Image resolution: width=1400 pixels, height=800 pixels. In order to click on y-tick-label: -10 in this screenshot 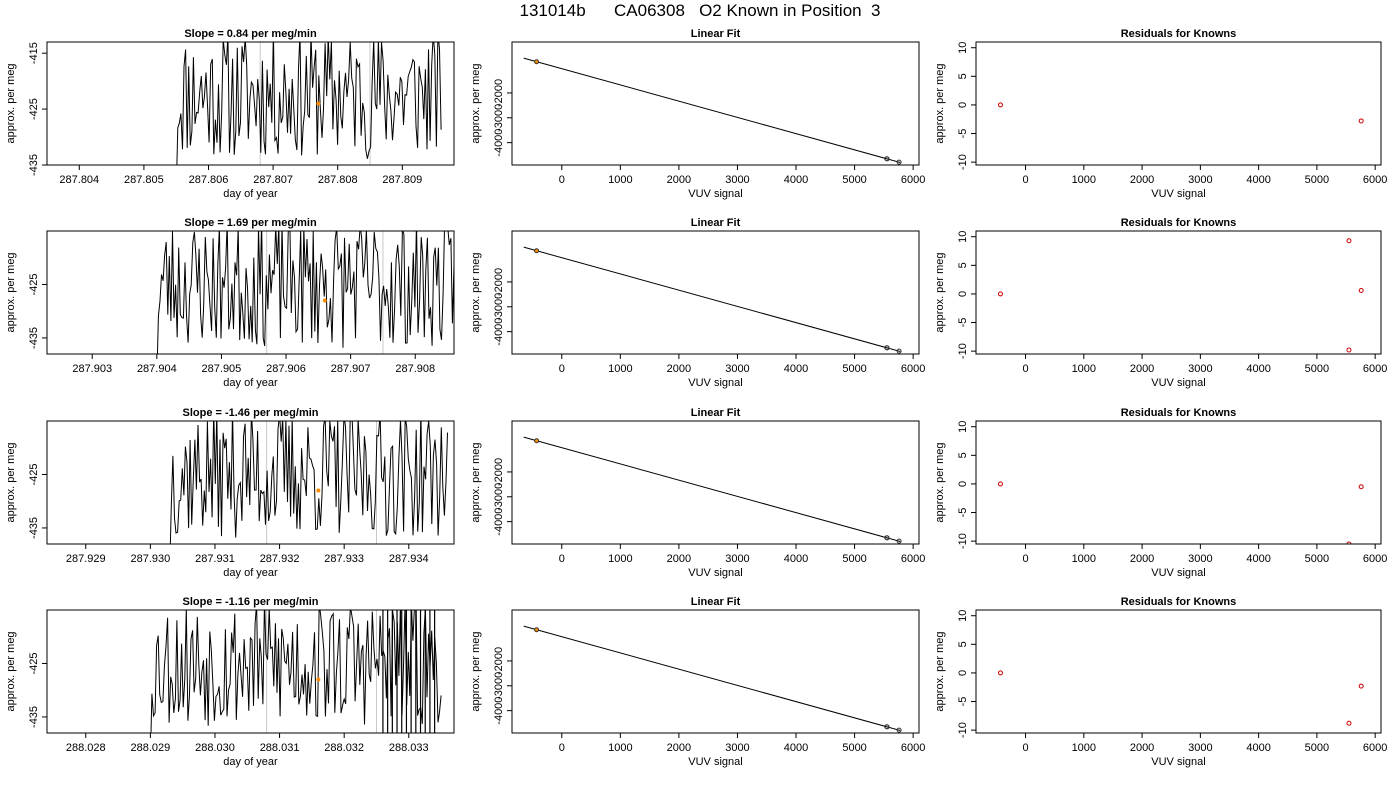, I will do `click(963, 351)`.